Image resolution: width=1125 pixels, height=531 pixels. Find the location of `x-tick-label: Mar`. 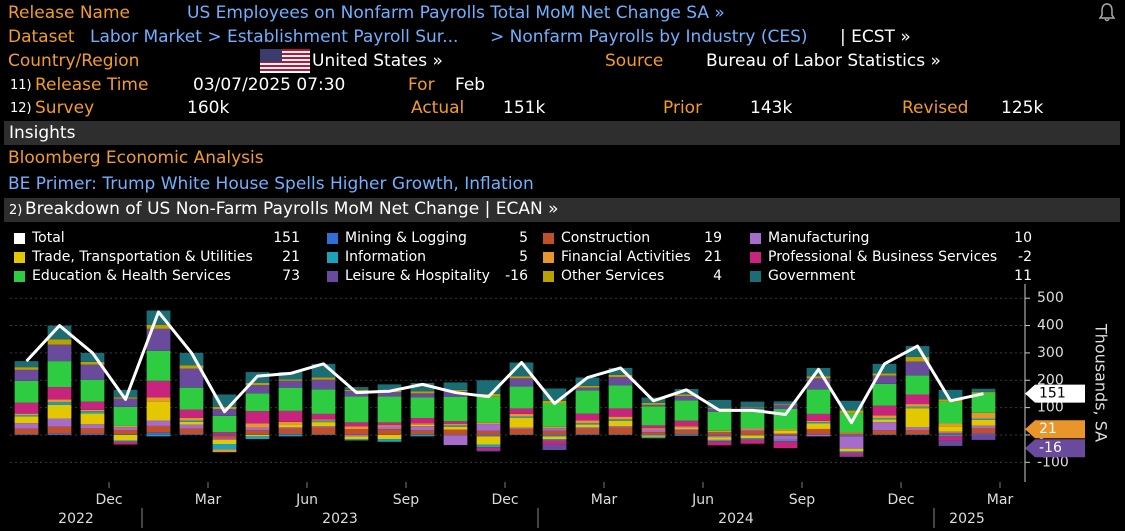

x-tick-label: Mar is located at coordinates (208, 500).